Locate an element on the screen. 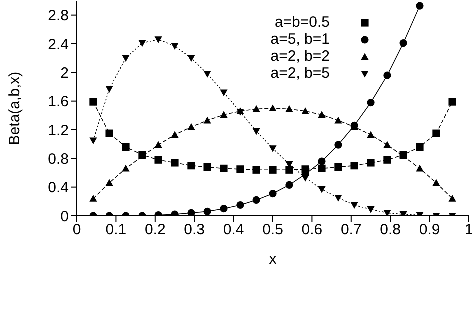 Image resolution: width=474 pixels, height=332 pixels. y-tick-label: 2.4 is located at coordinates (58, 45).